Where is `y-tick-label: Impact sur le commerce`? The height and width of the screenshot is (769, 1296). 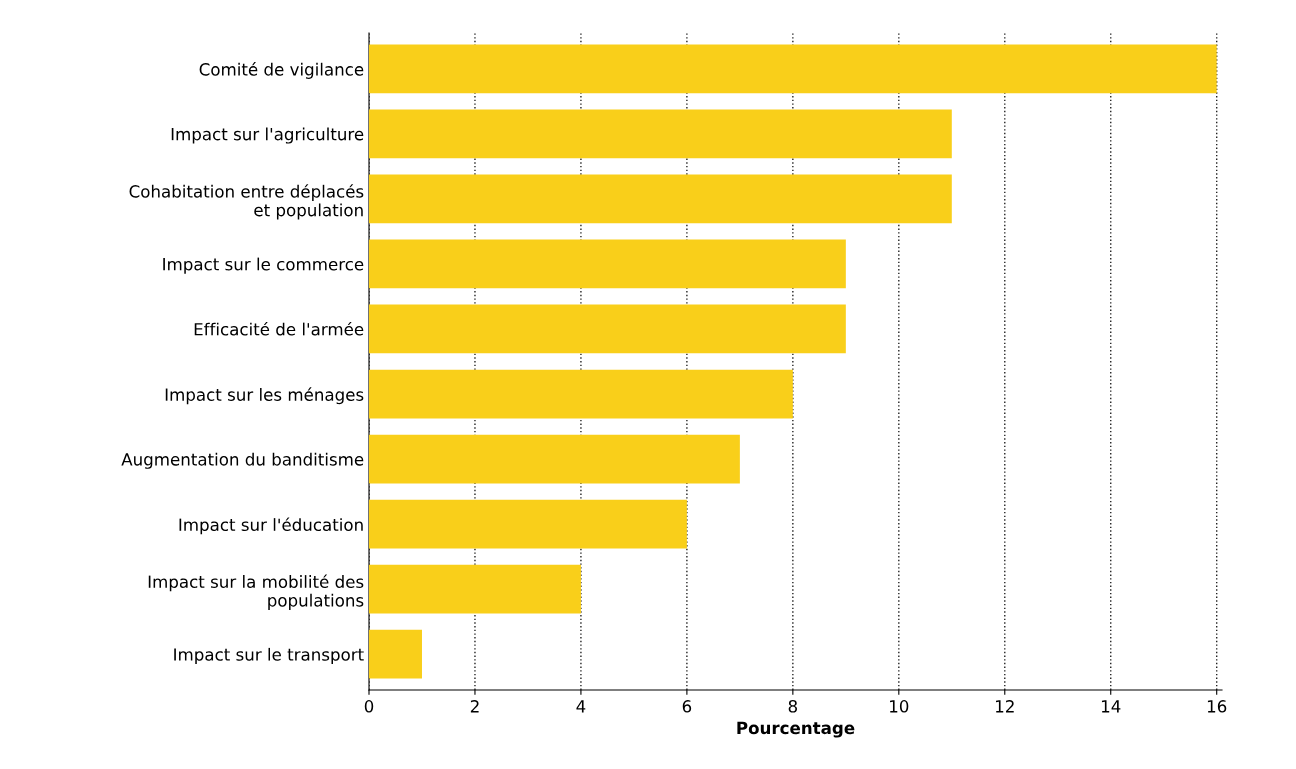
y-tick-label: Impact sur le commerce is located at coordinates (263, 265).